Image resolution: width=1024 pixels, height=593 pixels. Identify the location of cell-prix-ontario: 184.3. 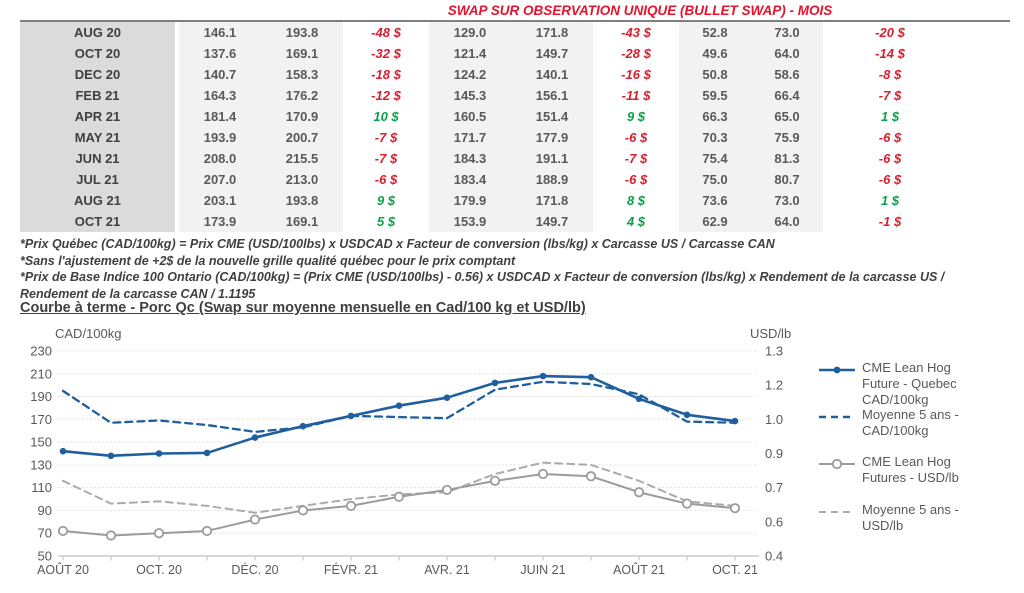
(470, 158).